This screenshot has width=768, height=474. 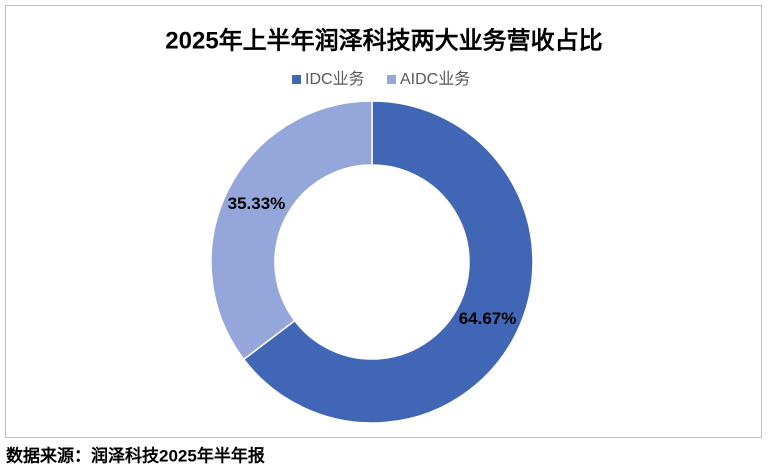 What do you see at coordinates (135, 455) in the screenshot?
I see `source-note: 数据来源：润泽科技2025年半年报` at bounding box center [135, 455].